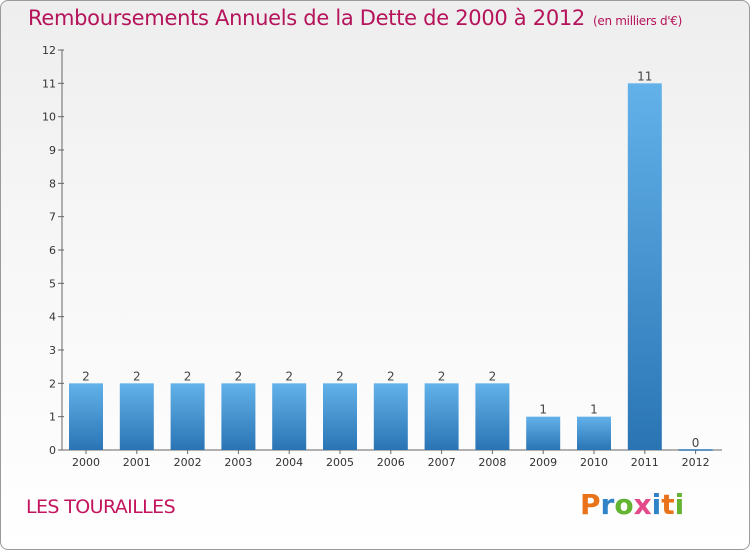 The width and height of the screenshot is (750, 550). Describe the element at coordinates (137, 462) in the screenshot. I see `x-tick-label: 2001` at that location.